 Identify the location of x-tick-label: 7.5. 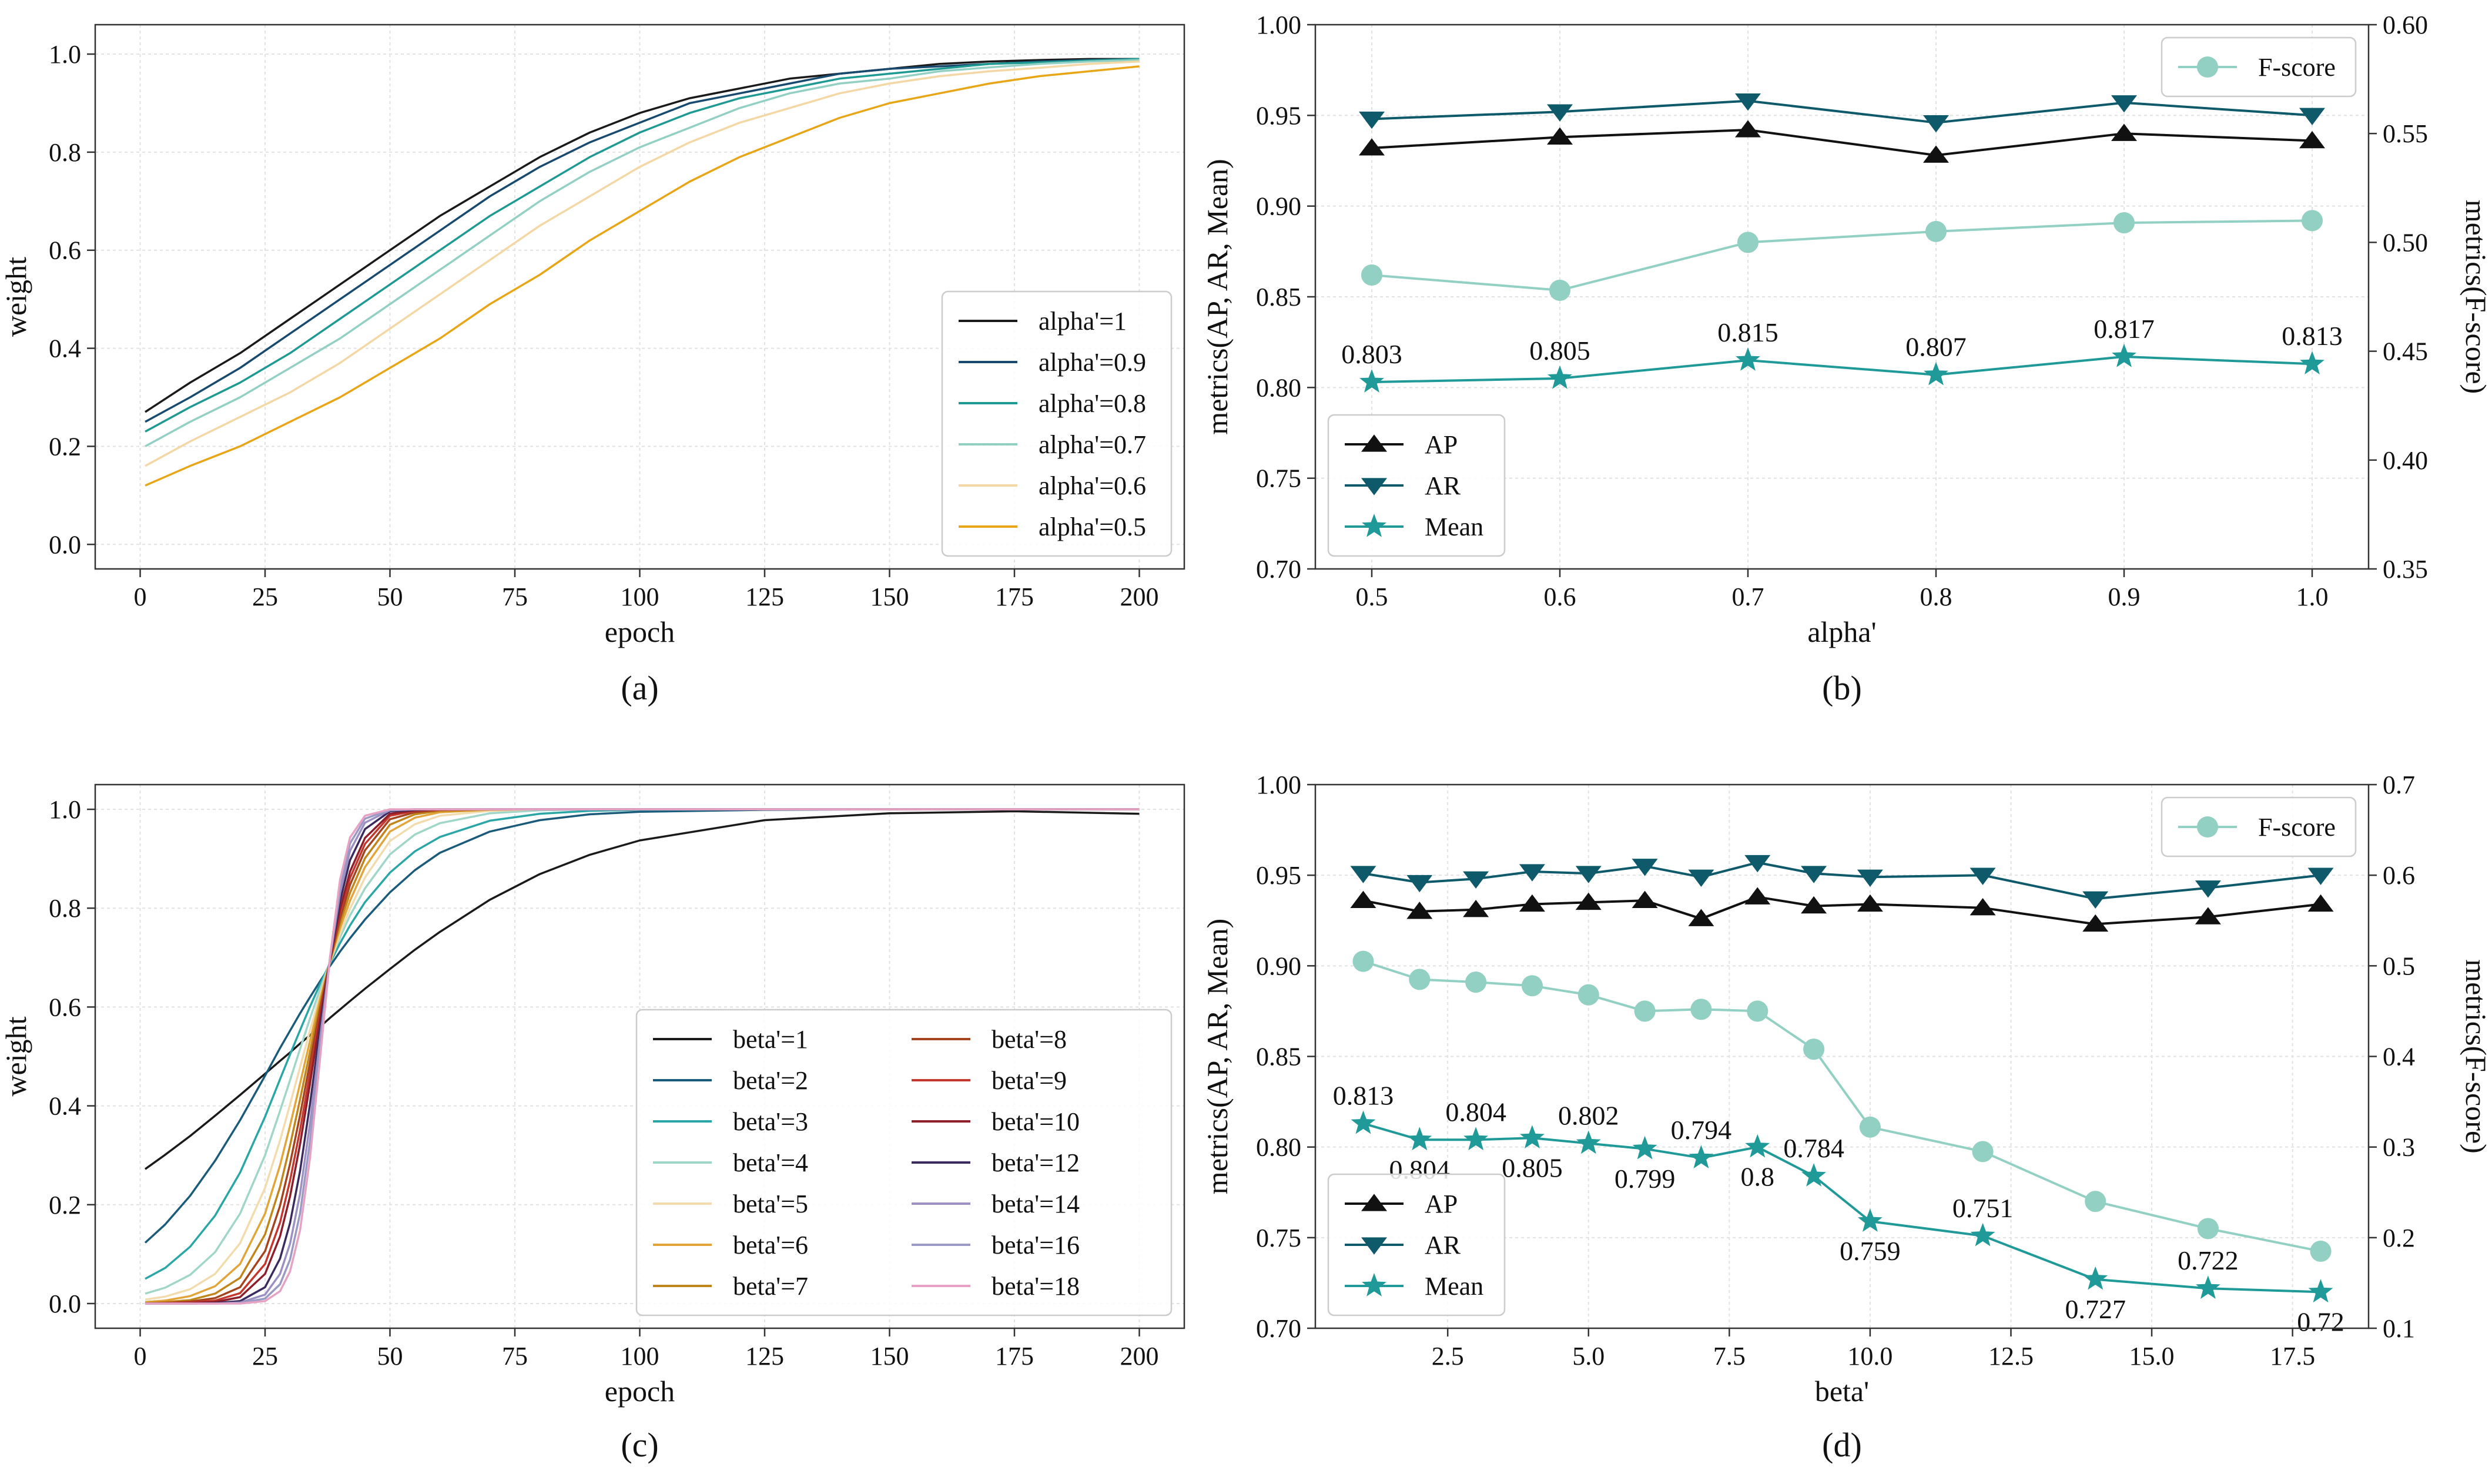
(1729, 1356).